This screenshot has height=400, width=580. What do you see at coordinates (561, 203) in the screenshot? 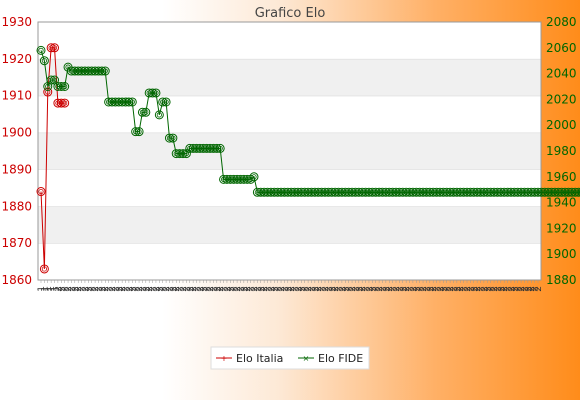
I see `y-right-tick-label: 1940` at bounding box center [561, 203].